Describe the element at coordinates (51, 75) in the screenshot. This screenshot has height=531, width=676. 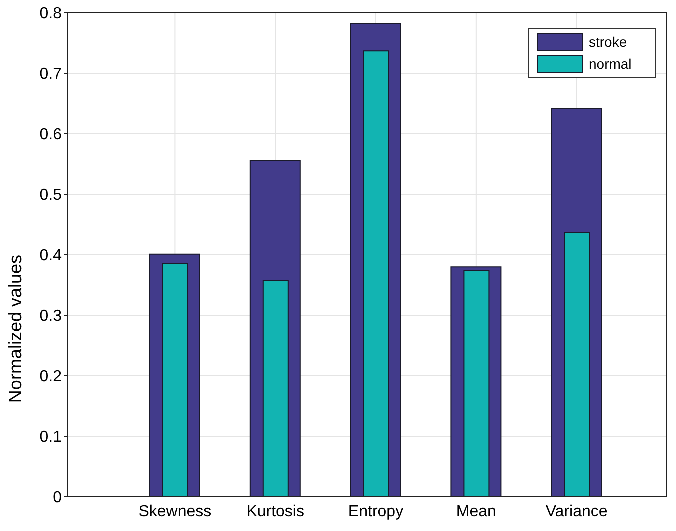
I see `y-tick-label: 0.7` at that location.